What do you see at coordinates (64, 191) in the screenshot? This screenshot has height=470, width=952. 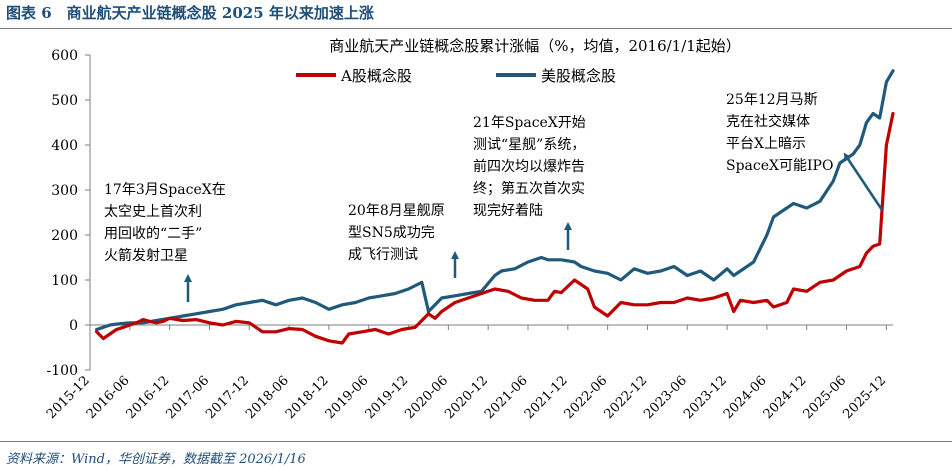 I see `y-tick-label: 300` at bounding box center [64, 191].